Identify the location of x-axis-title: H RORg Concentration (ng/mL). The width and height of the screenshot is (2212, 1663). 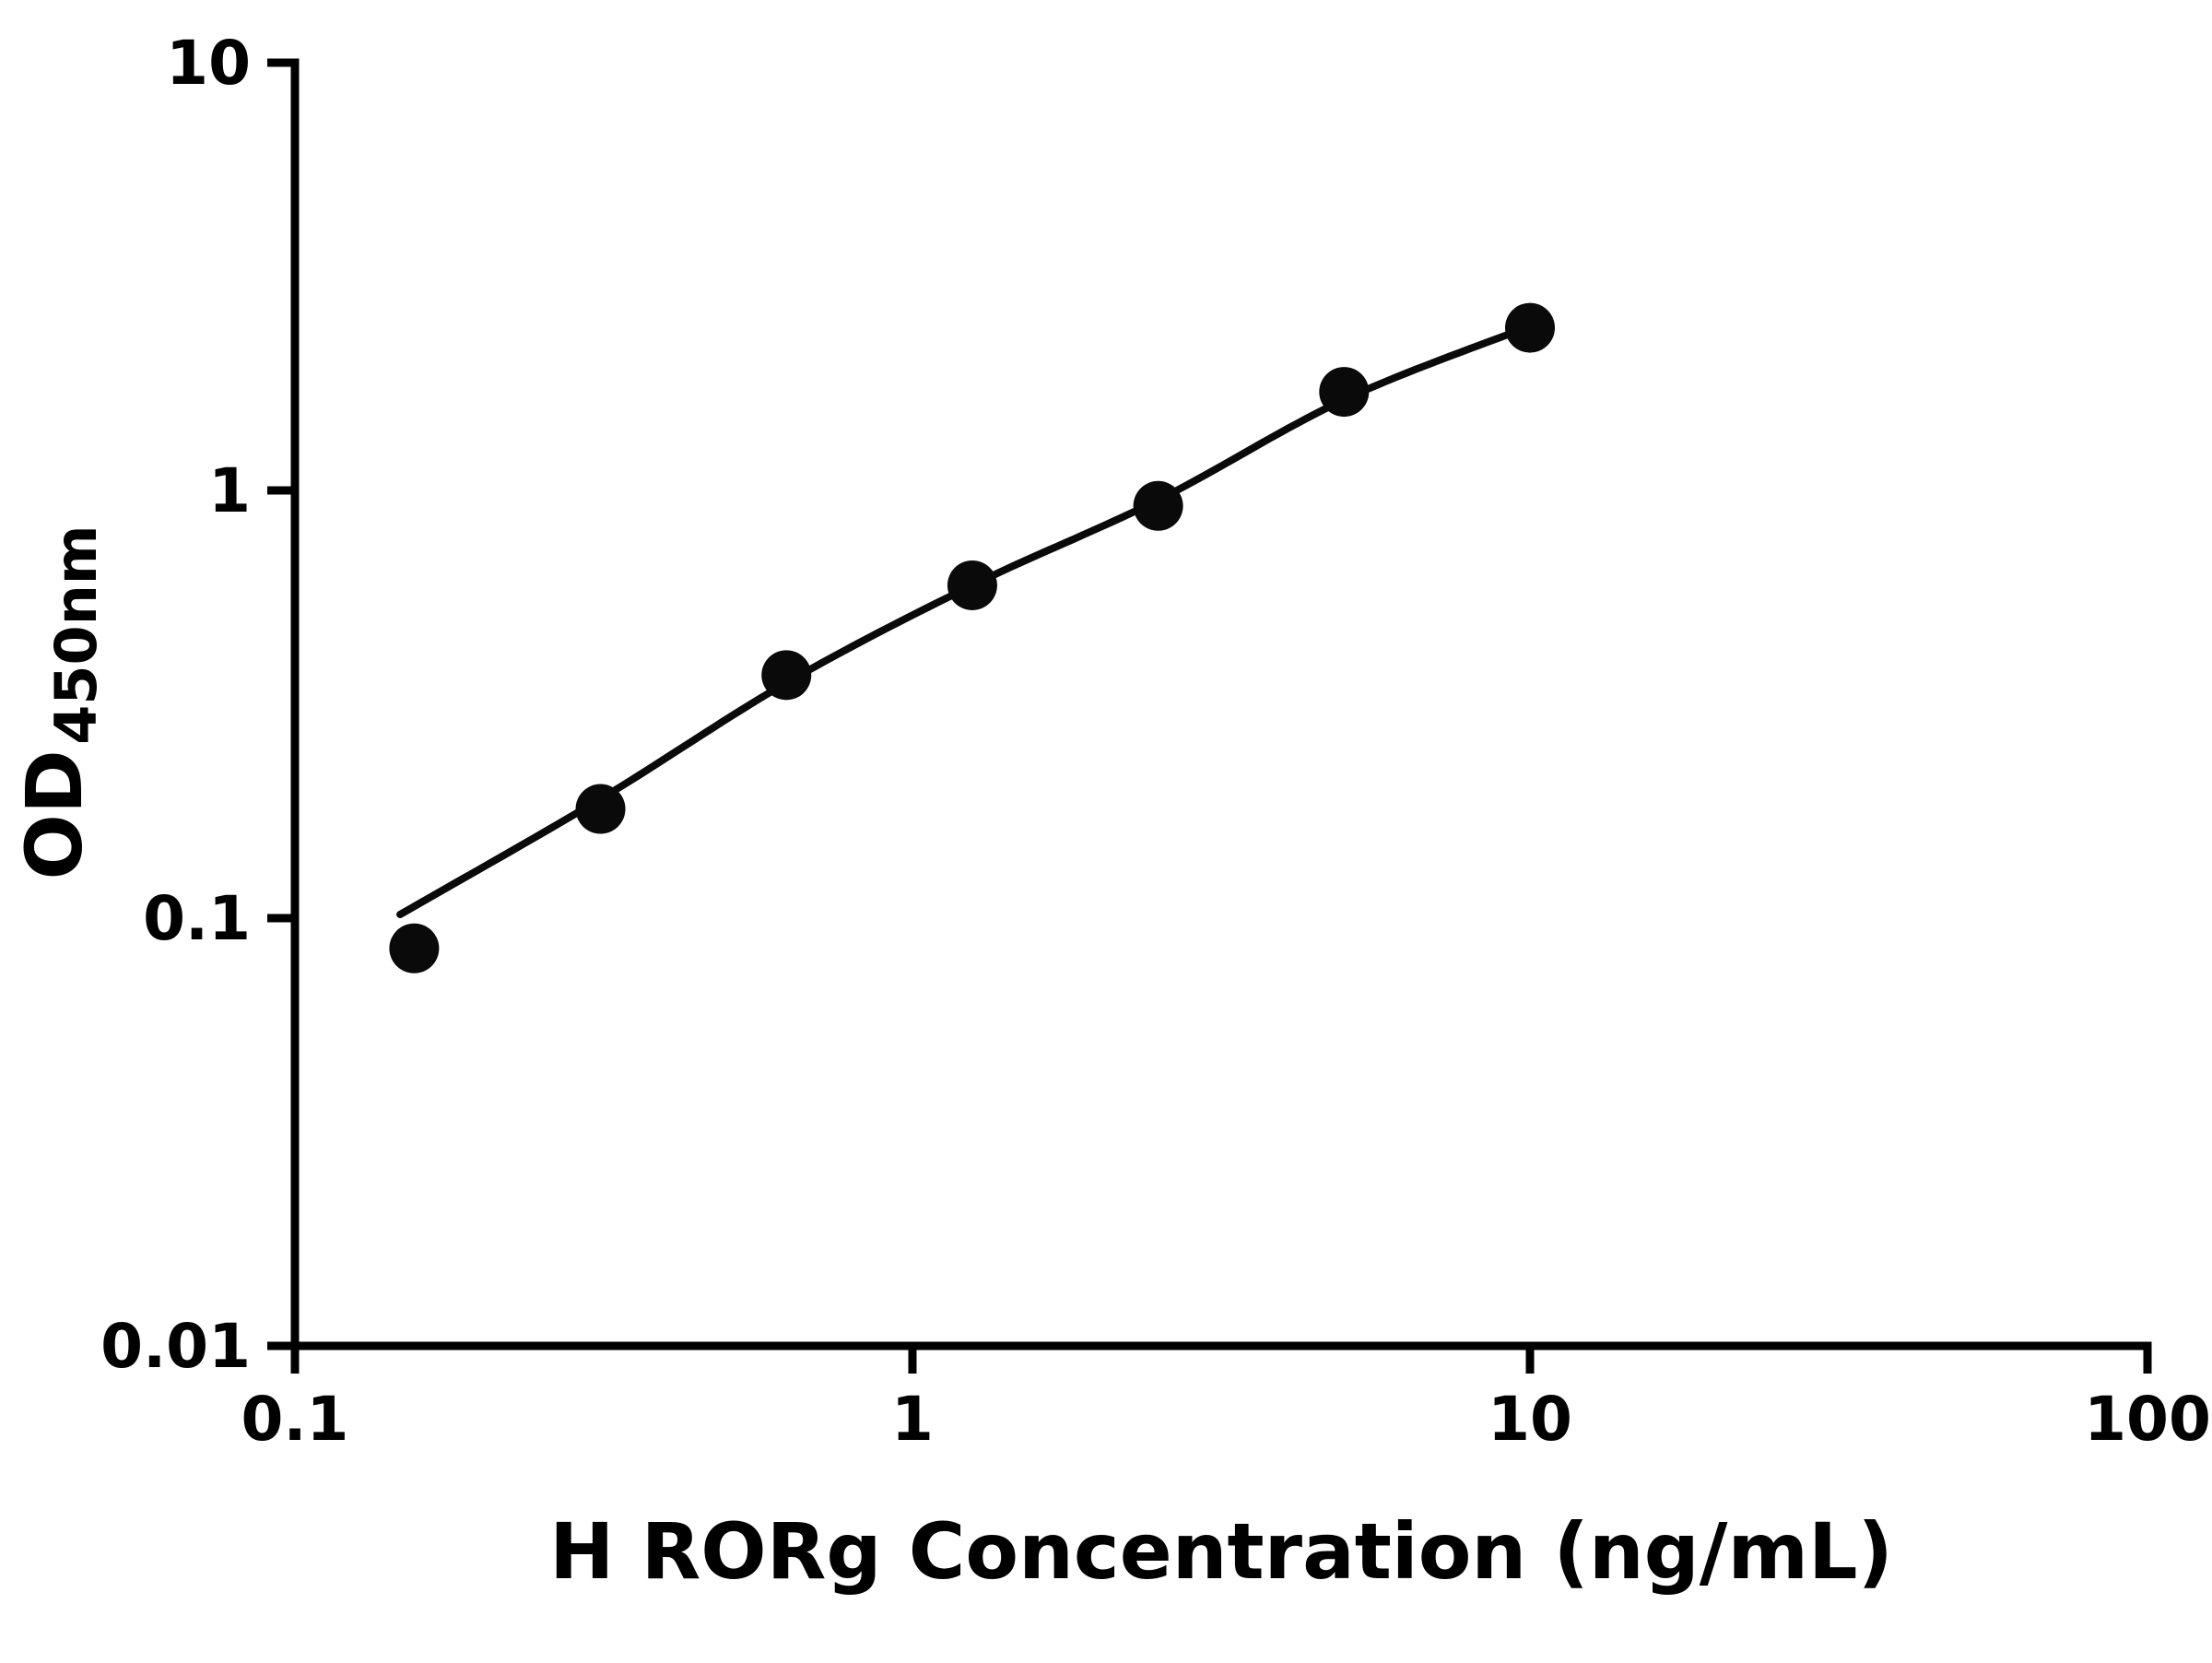
(1221, 1551).